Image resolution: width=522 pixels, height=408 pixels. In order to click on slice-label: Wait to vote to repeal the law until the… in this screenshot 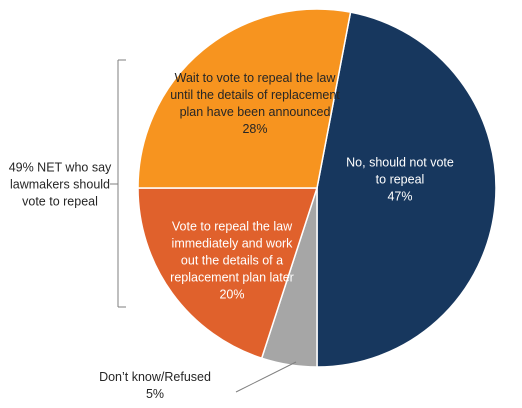, I will do `click(255, 104)`.